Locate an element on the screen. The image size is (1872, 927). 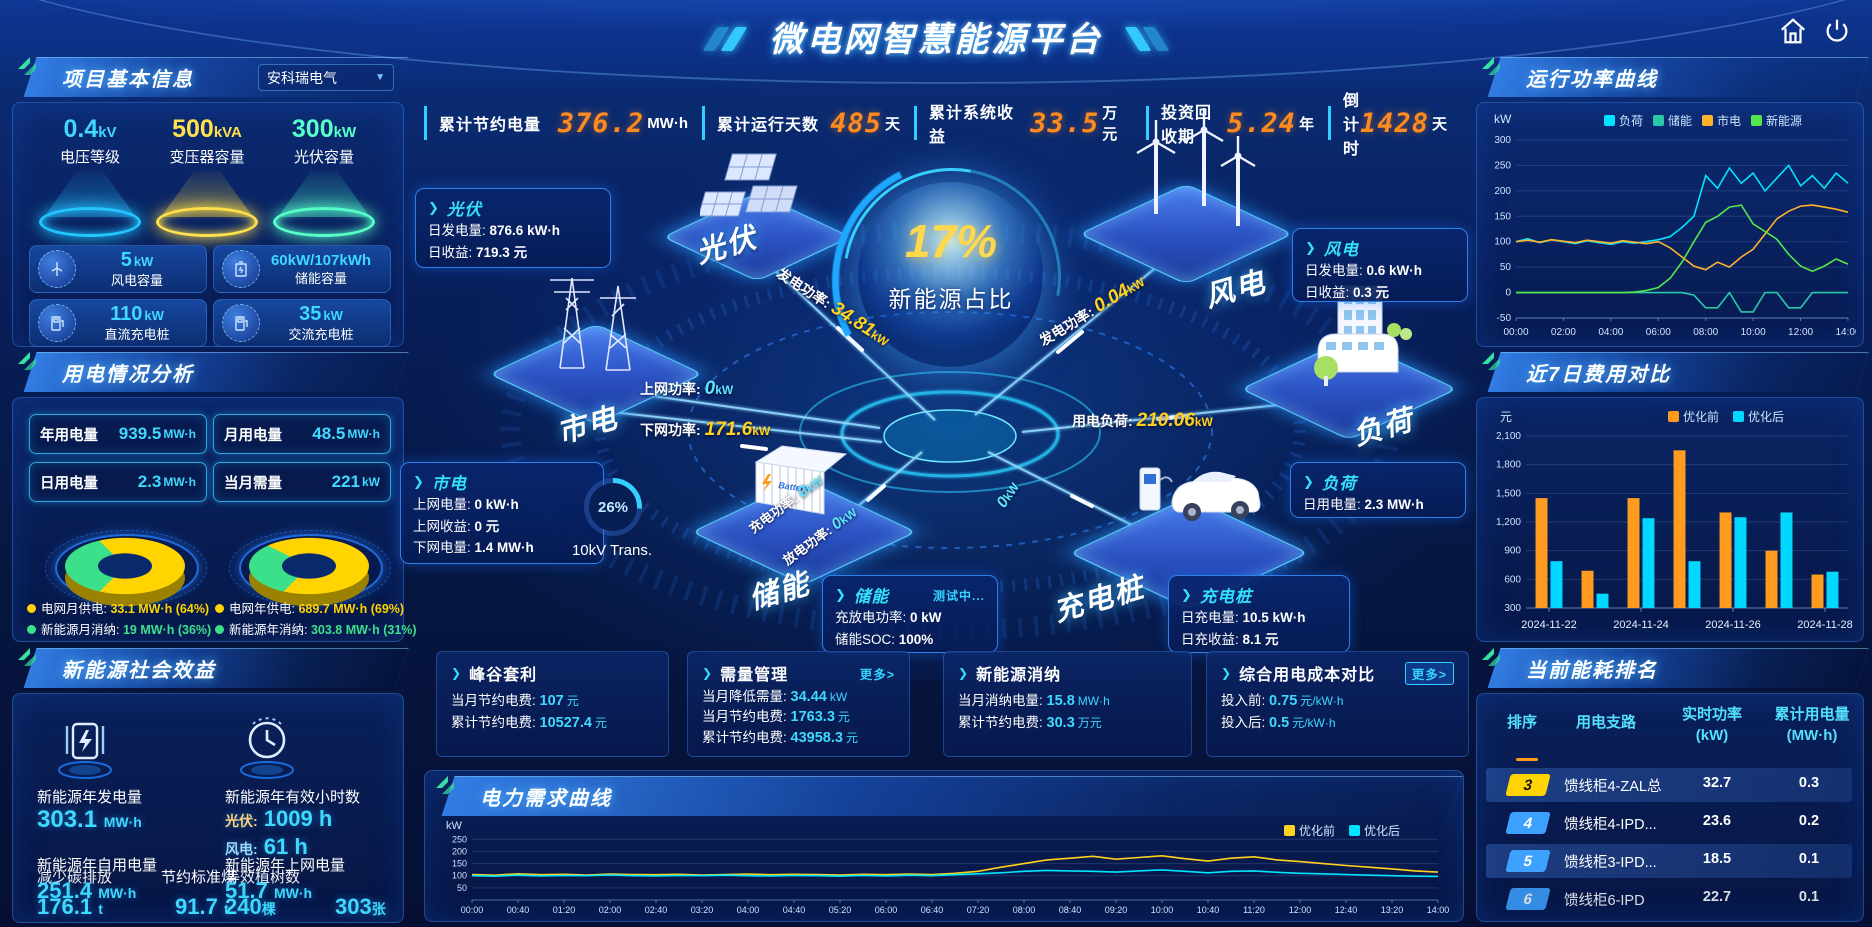
panel-peak-valley: ❯ 峰谷套利 当月节约电费: 107 元 累计节约电费: 10527.4 元 is located at coordinates (552, 704).